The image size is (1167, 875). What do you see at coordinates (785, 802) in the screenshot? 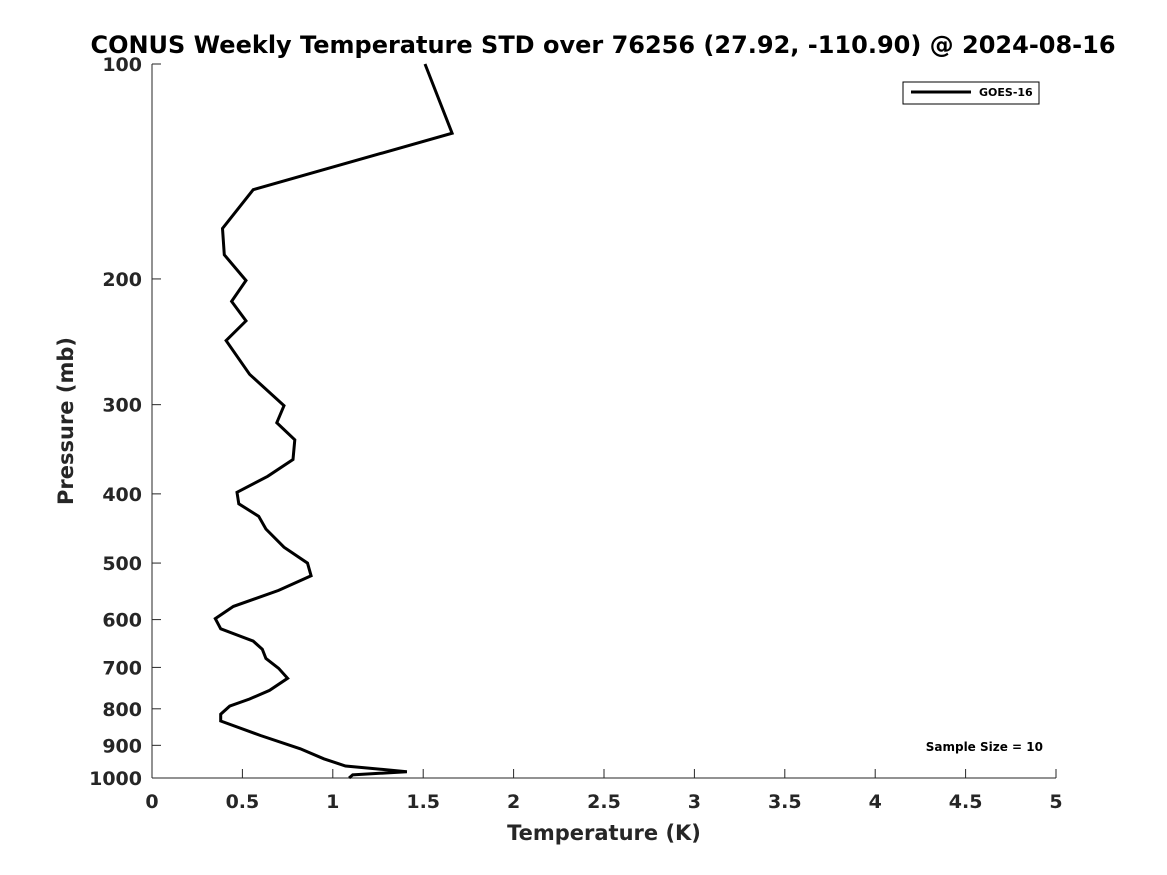
I see `x-tick-label: 3.5` at bounding box center [785, 802].